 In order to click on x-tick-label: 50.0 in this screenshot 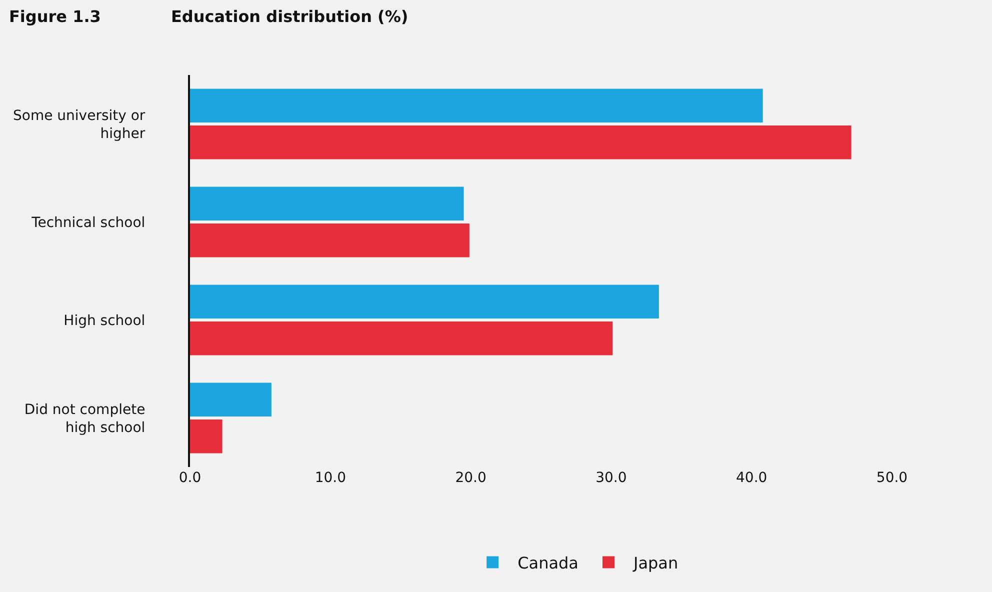, I will do `click(892, 478)`.